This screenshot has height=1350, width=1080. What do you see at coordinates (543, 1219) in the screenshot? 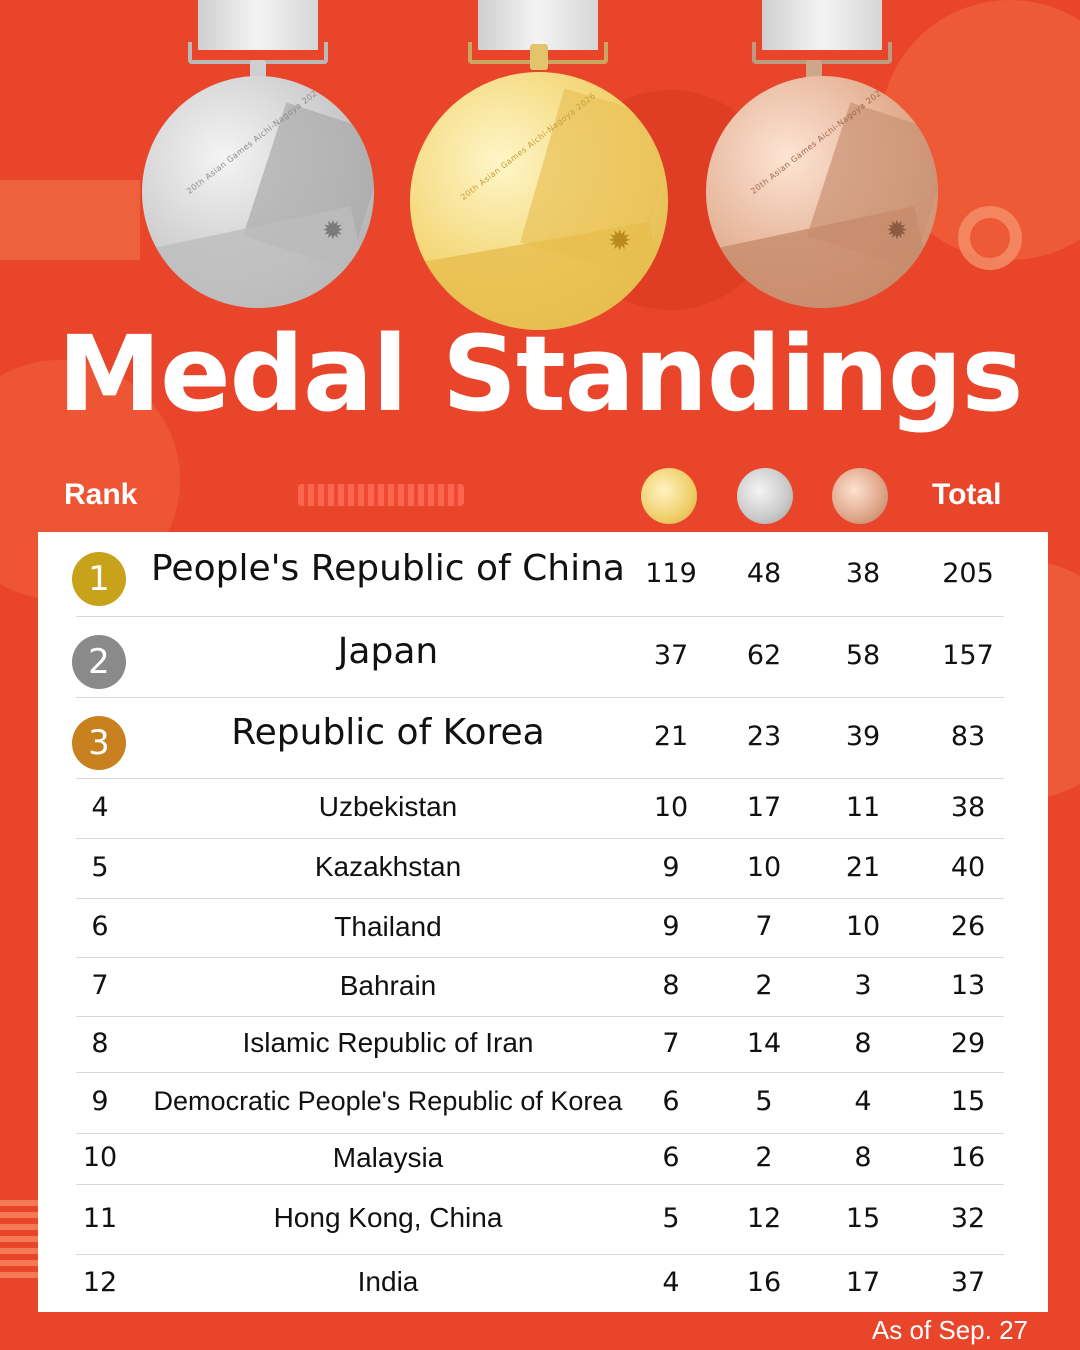
I see `table-row: 11 Hong Kong, China 5 12 15 32` at bounding box center [543, 1219].